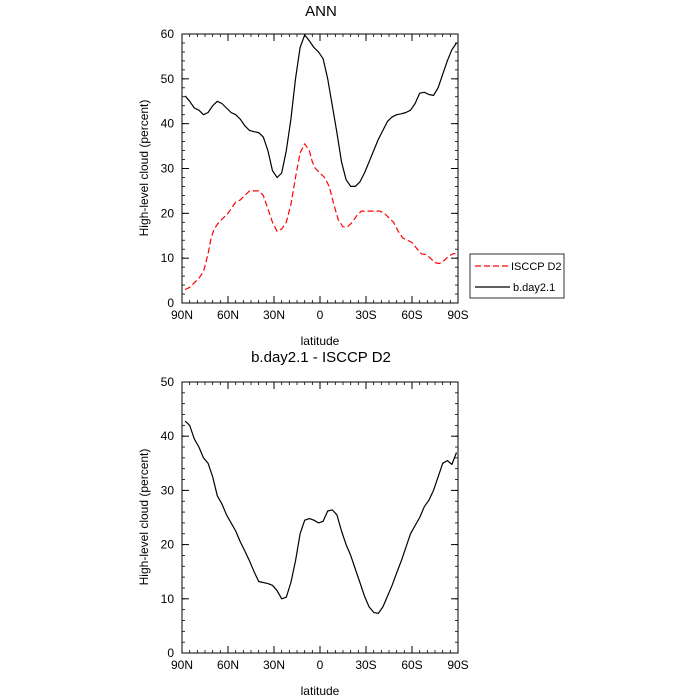 The width and height of the screenshot is (700, 700). I want to click on chart-title: ANN, so click(321, 11).